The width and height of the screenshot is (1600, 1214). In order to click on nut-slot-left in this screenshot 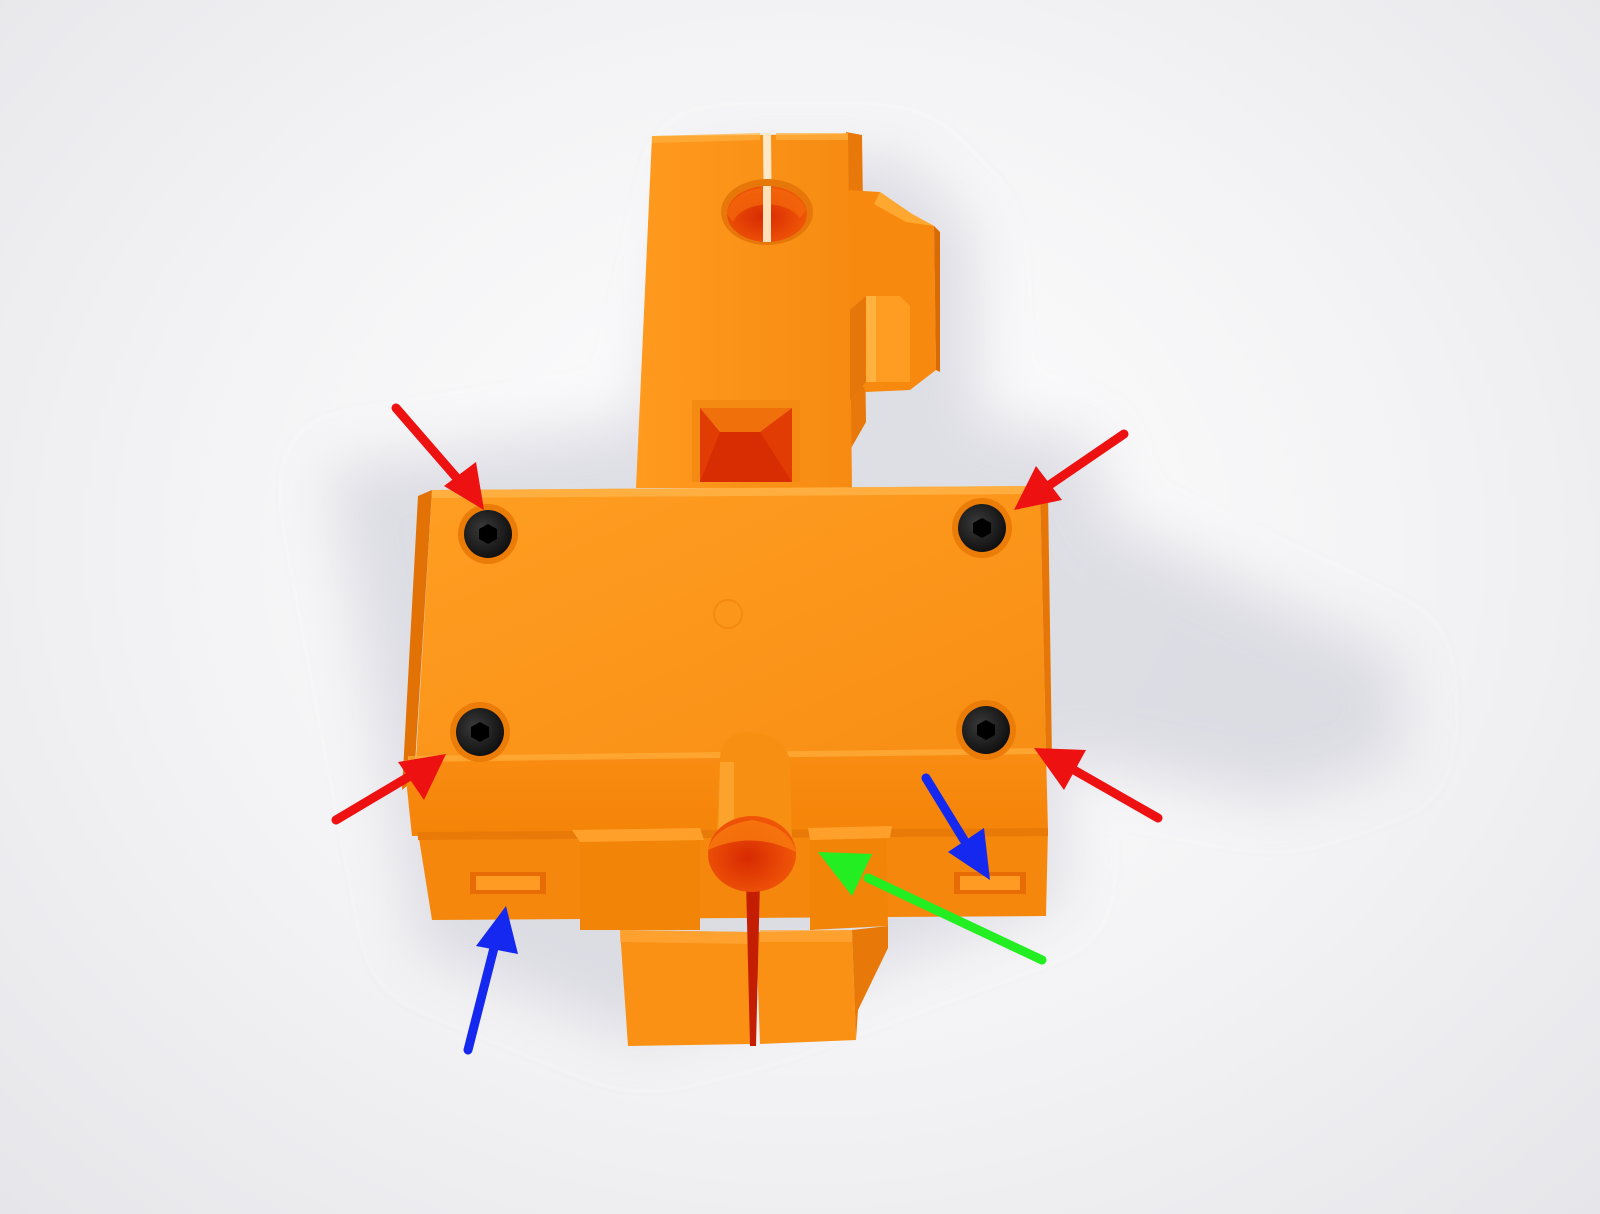, I will do `click(508, 883)`.